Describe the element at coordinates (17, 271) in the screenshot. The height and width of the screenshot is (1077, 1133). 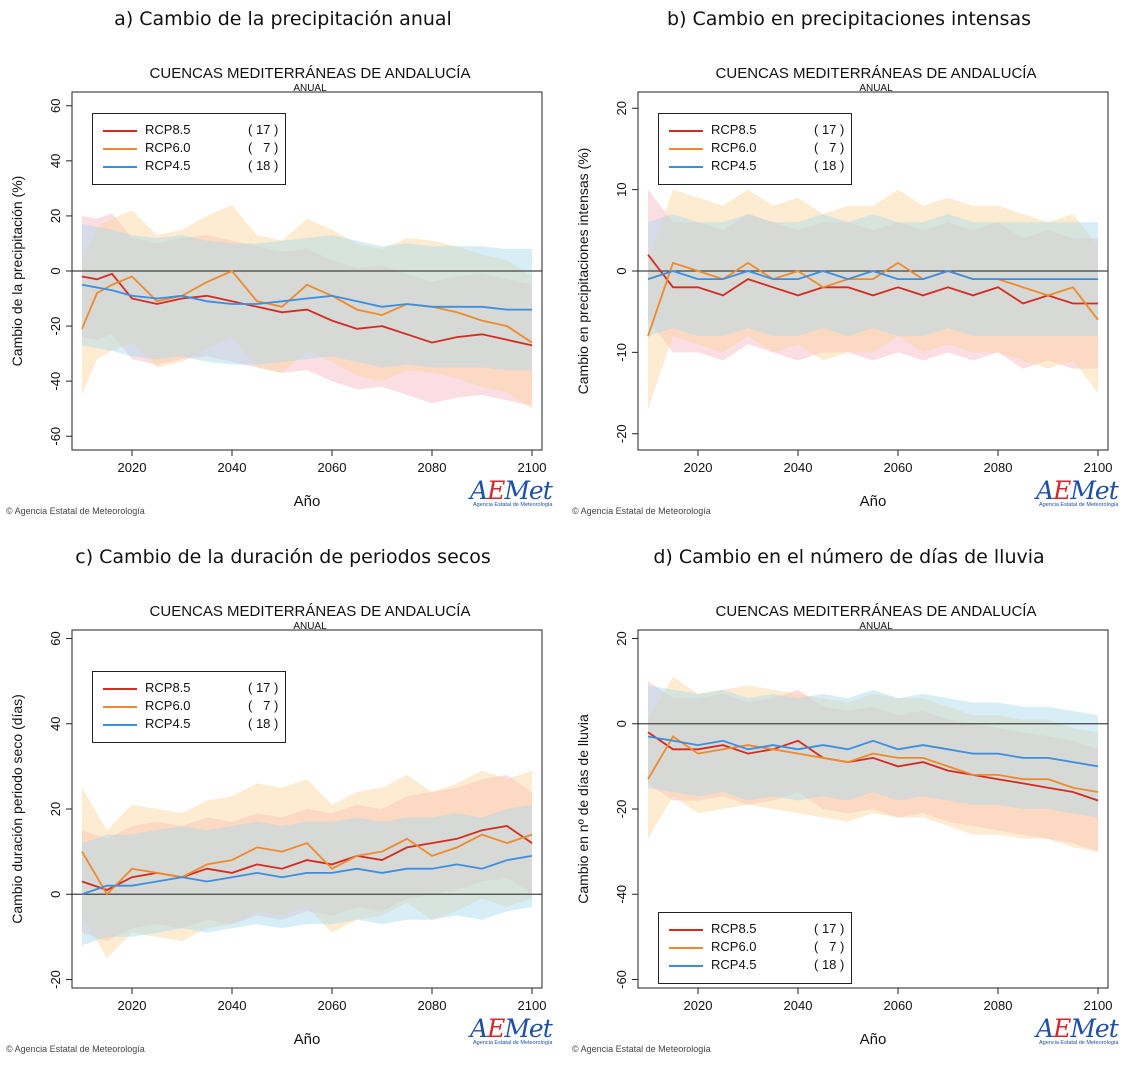
I see `y-axis-label: Cambio de la precipitación (%)` at that location.